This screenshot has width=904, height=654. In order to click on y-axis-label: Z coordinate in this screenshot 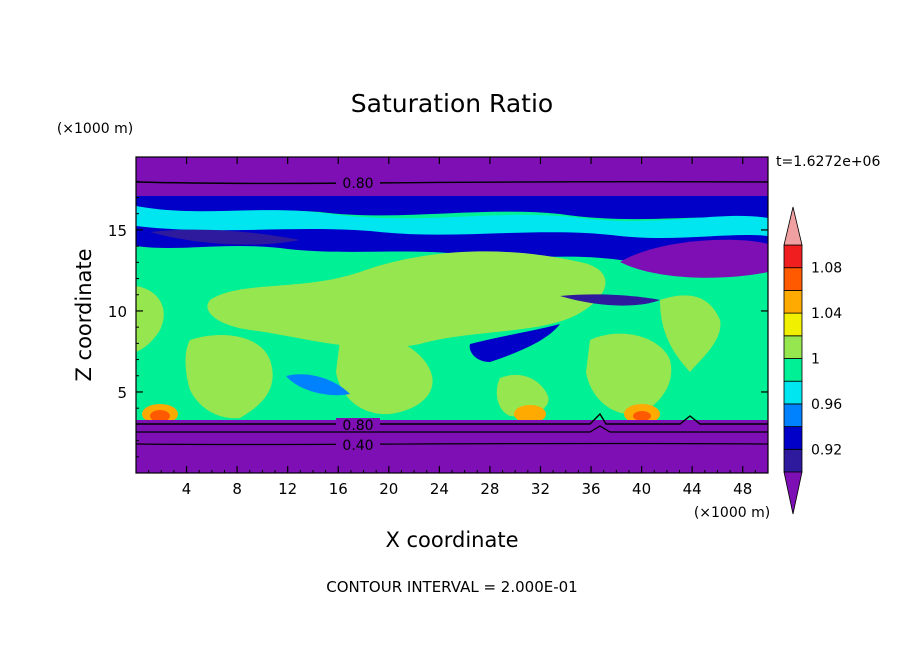, I will do `click(84, 314)`.